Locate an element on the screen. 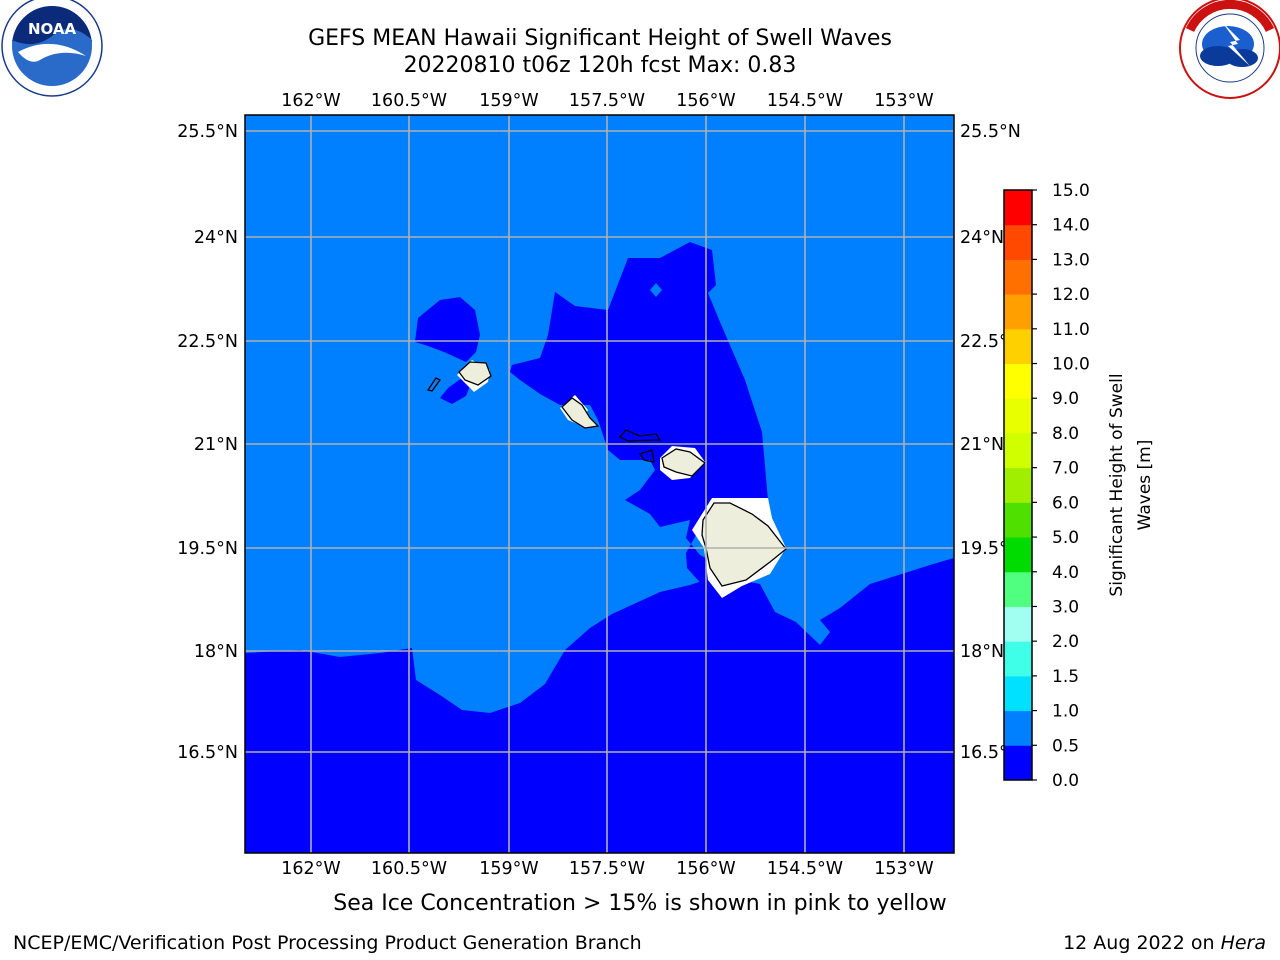  colorbar-tick-label: 1.5 is located at coordinates (1065, 677).